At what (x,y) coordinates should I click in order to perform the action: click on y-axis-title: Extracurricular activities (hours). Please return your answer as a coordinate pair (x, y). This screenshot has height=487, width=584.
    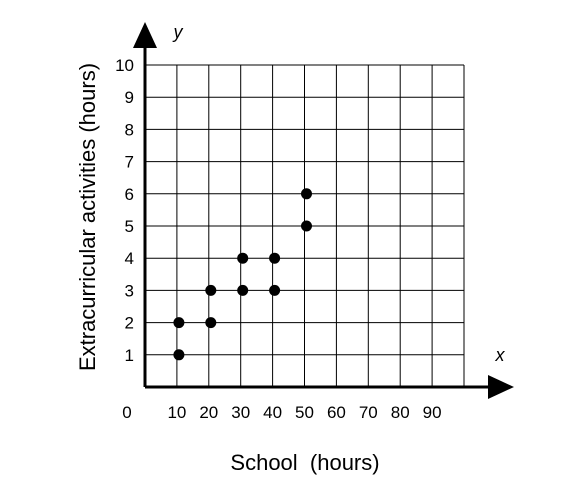
    Looking at the image, I should click on (87, 217).